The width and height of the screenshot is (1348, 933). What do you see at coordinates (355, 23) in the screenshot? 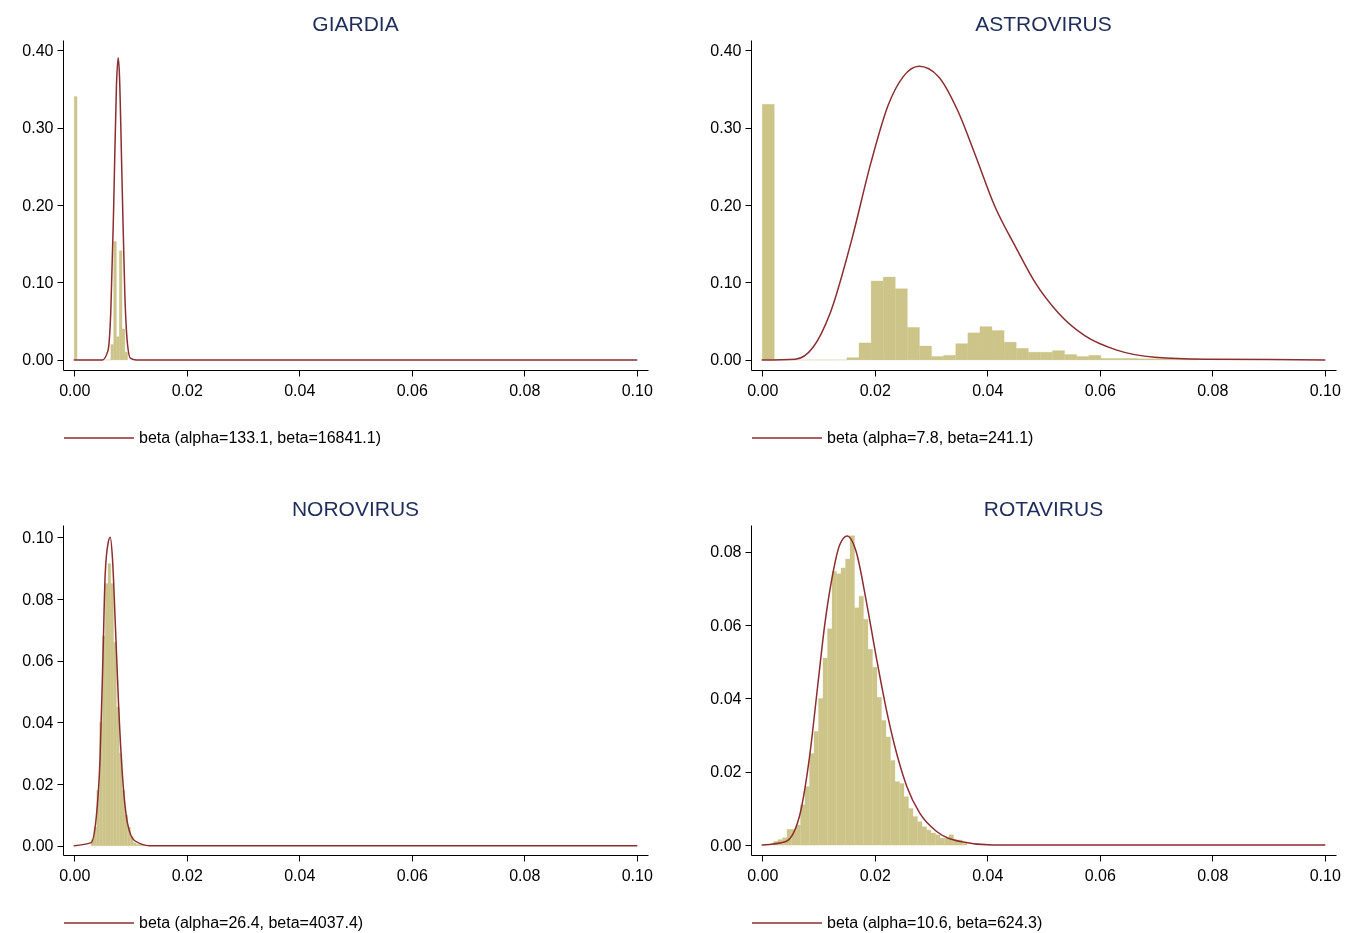
I see `chart-title: GIARDIA` at bounding box center [355, 23].